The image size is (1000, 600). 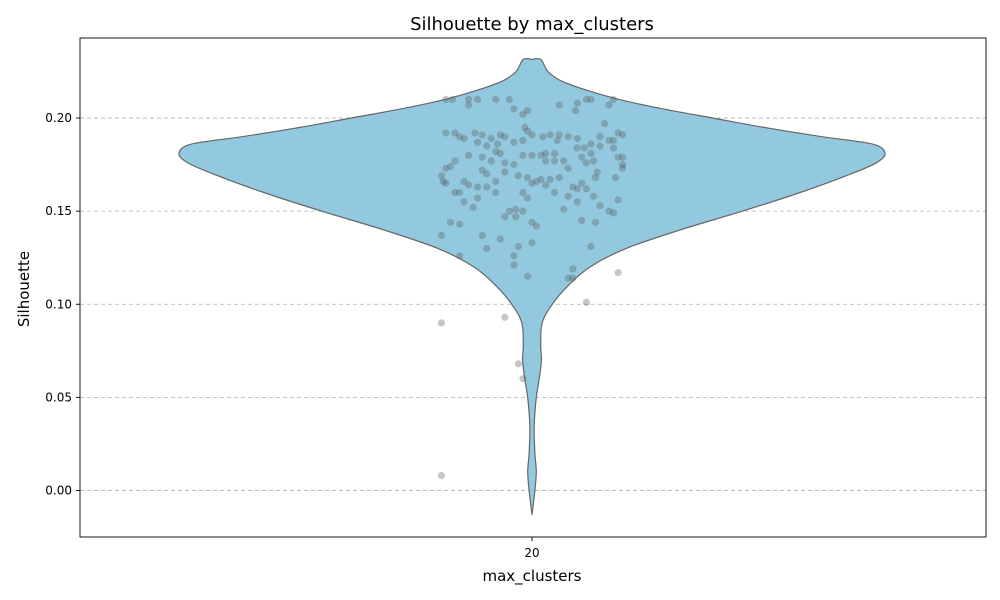 What do you see at coordinates (58, 118) in the screenshot?
I see `y-tick-label: 0.20` at bounding box center [58, 118].